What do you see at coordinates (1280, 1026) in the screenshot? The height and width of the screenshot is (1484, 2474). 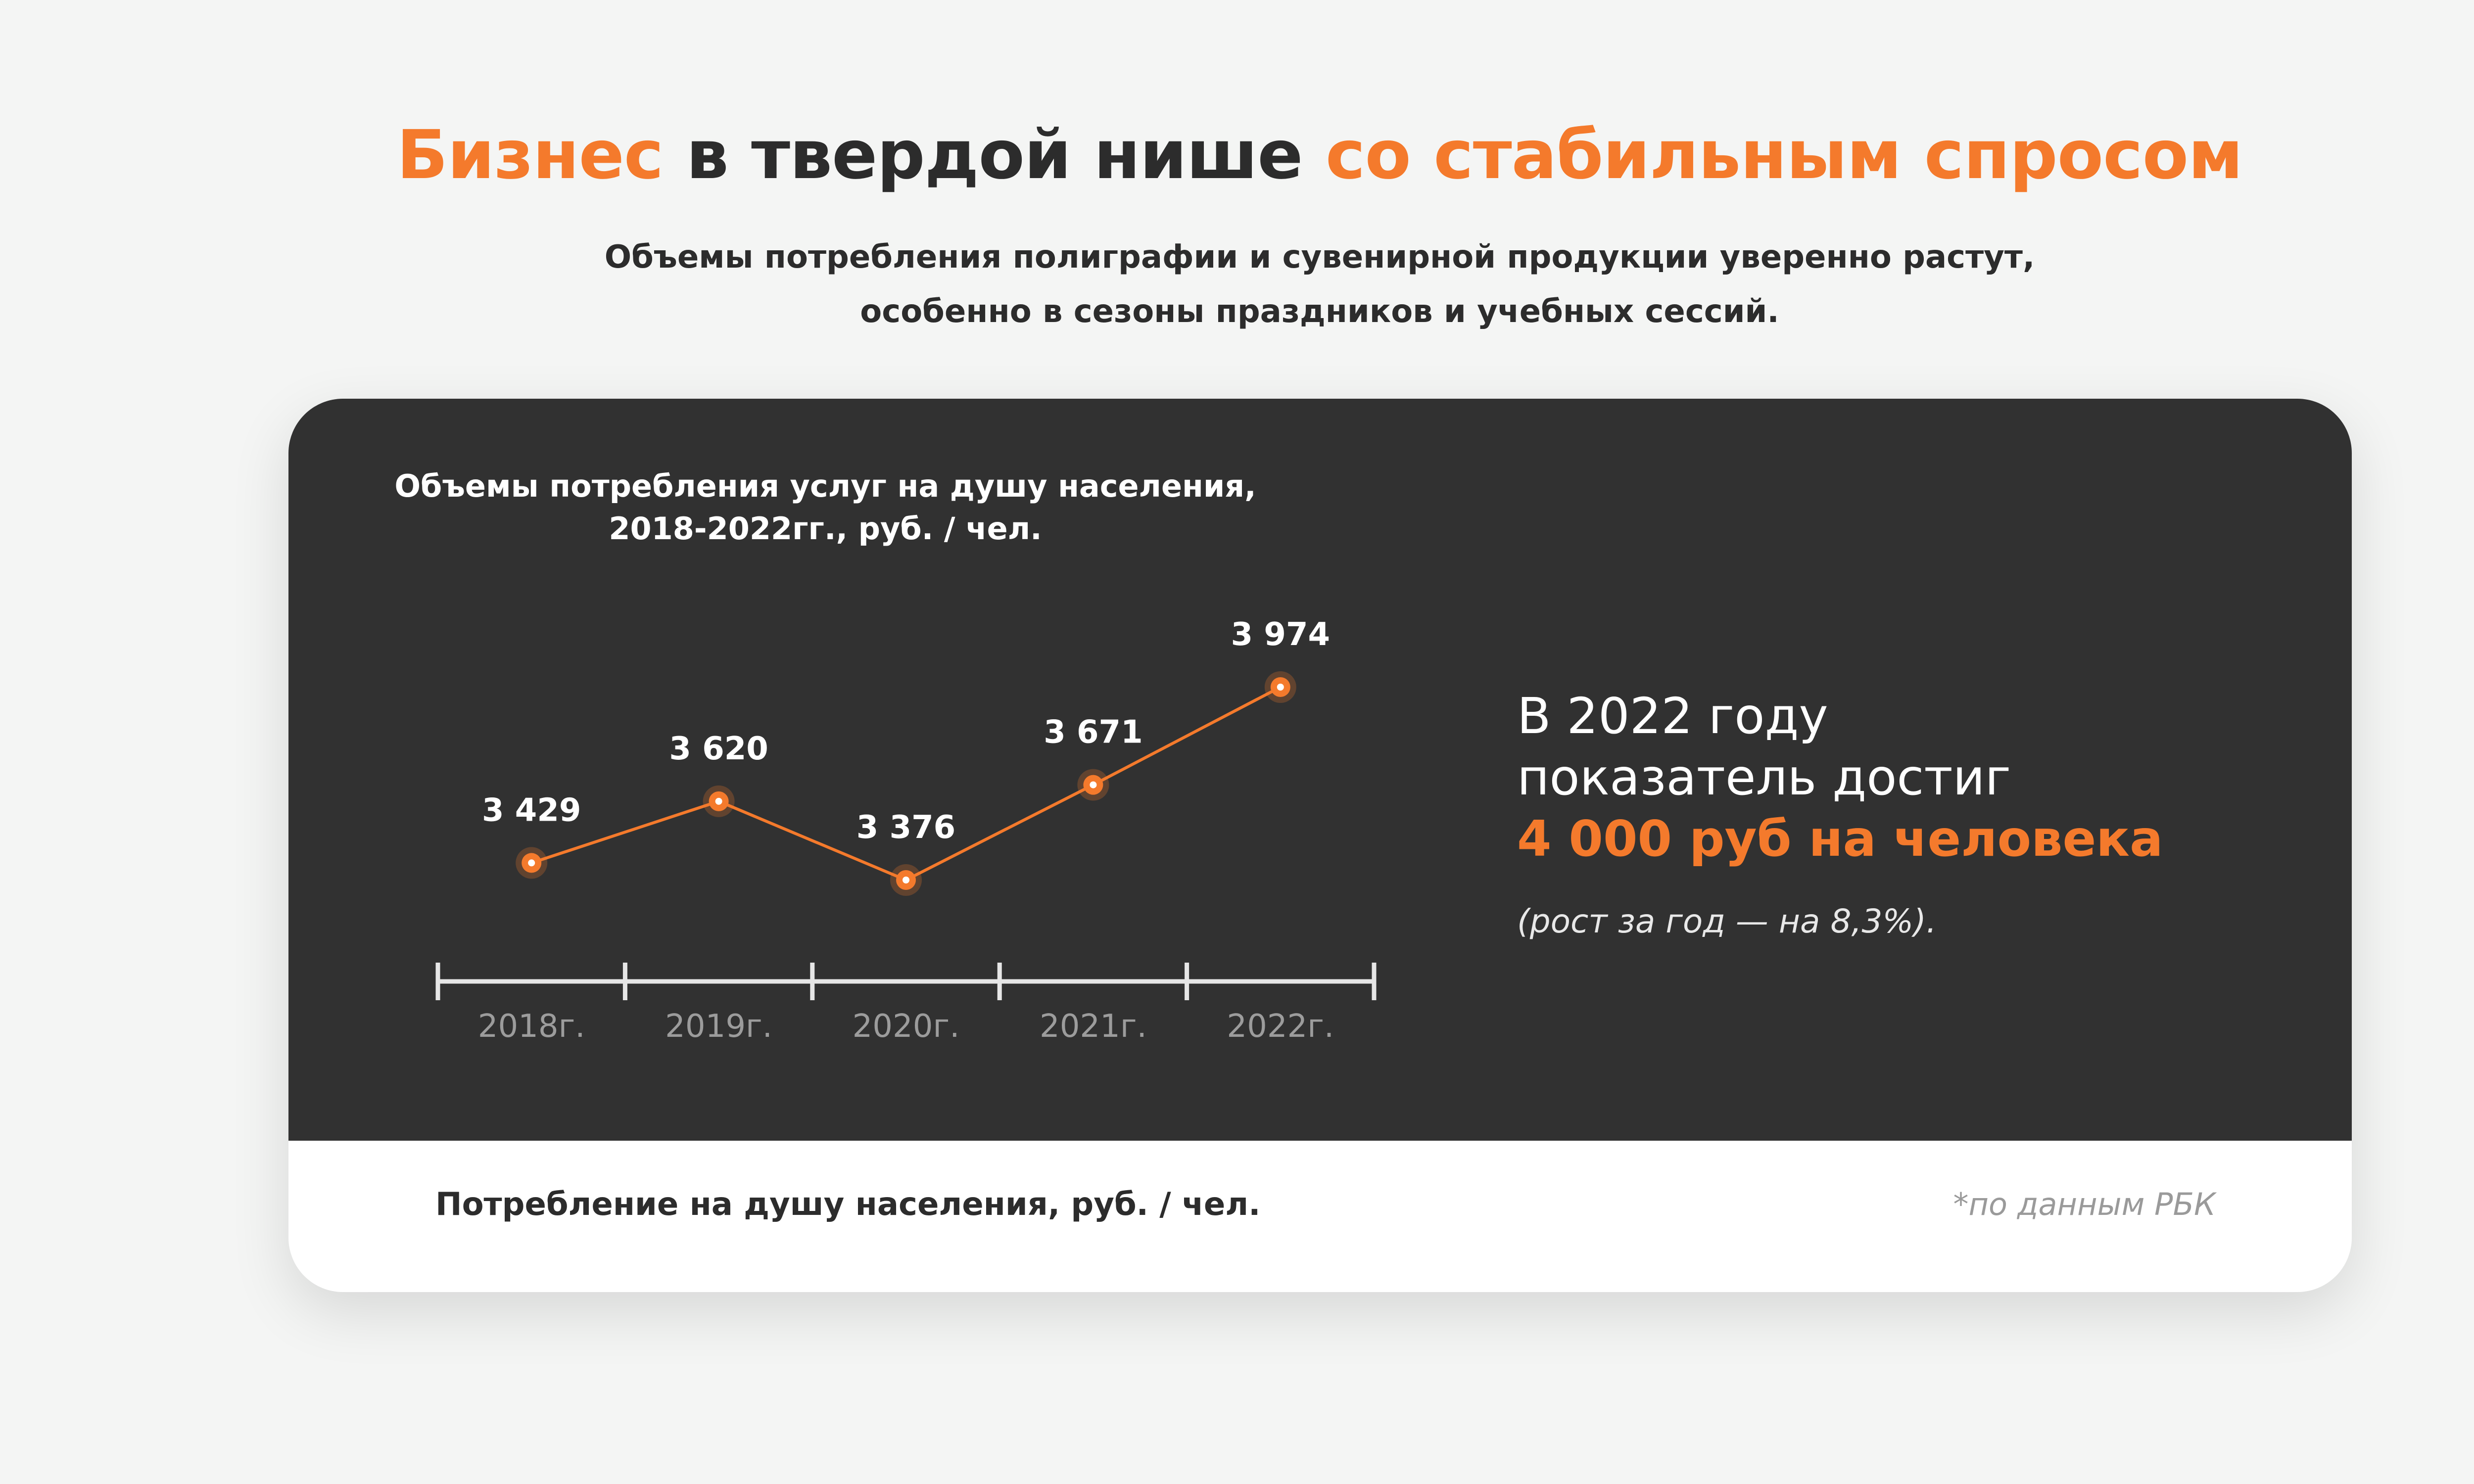 I see `x-tick-label: 2022г.` at bounding box center [1280, 1026].